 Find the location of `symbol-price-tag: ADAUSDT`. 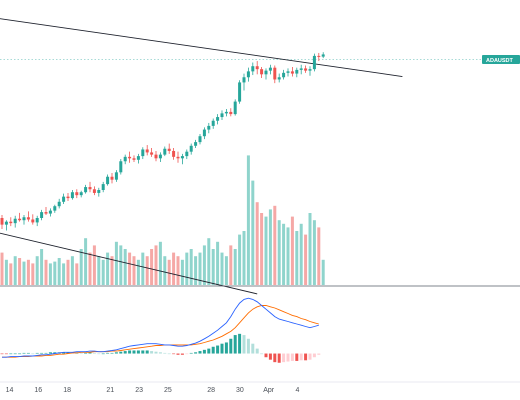

symbol-price-tag: ADAUSDT is located at coordinates (501, 59).